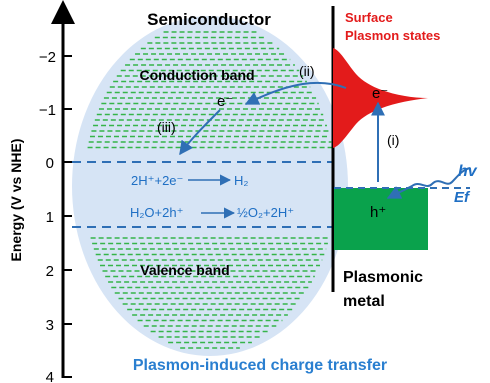 The image size is (490, 383). Describe the element at coordinates (50, 163) in the screenshot. I see `tick-label: 0` at that location.